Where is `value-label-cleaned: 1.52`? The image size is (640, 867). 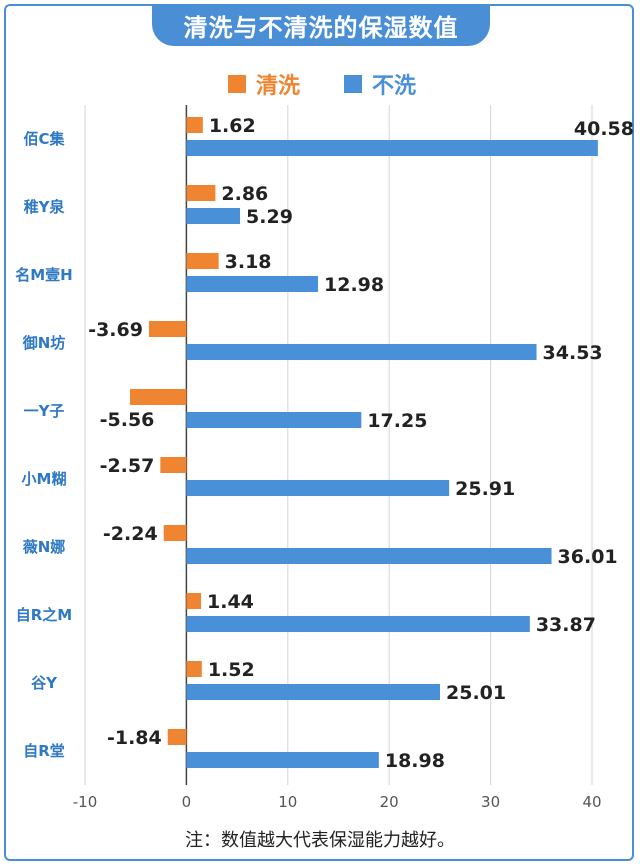 value-label-cleaned: 1.52 is located at coordinates (231, 670).